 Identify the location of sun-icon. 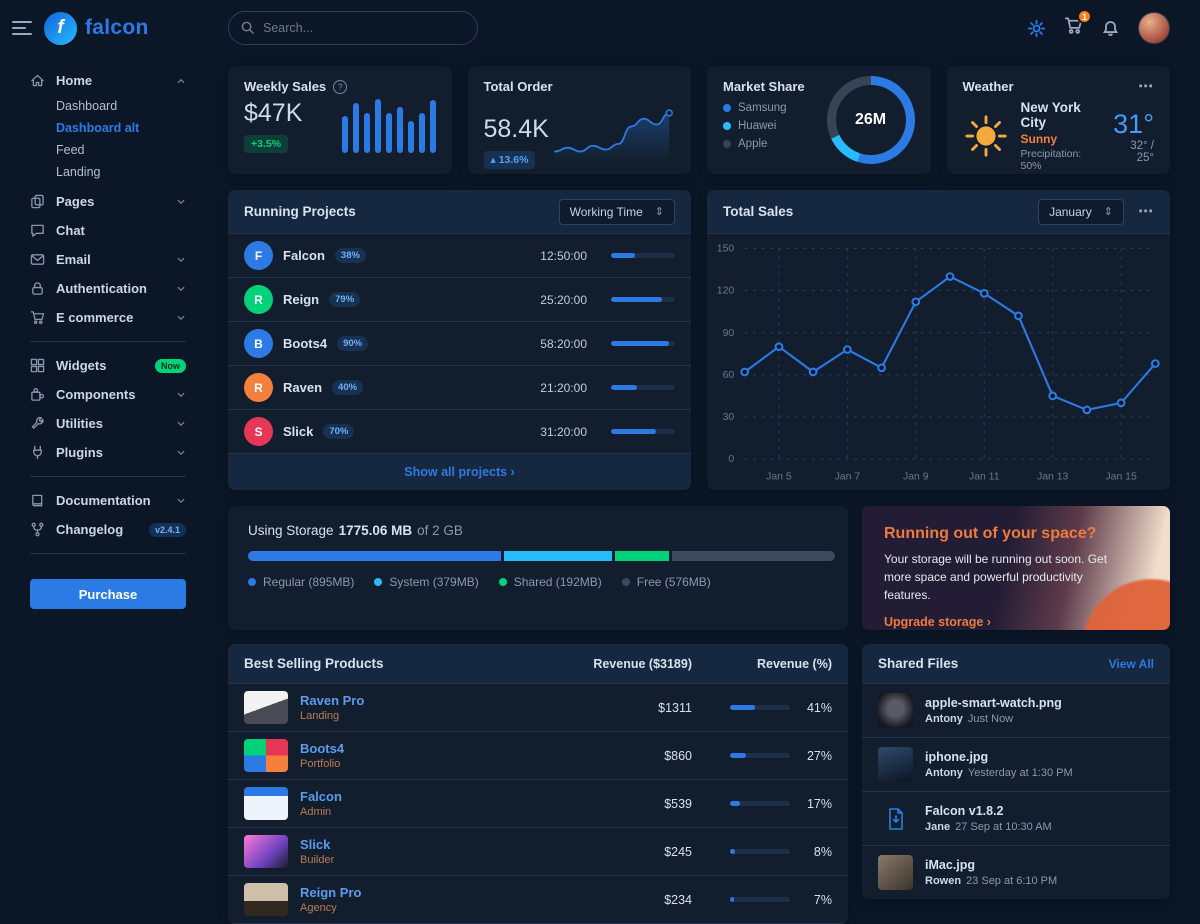
(985, 136).